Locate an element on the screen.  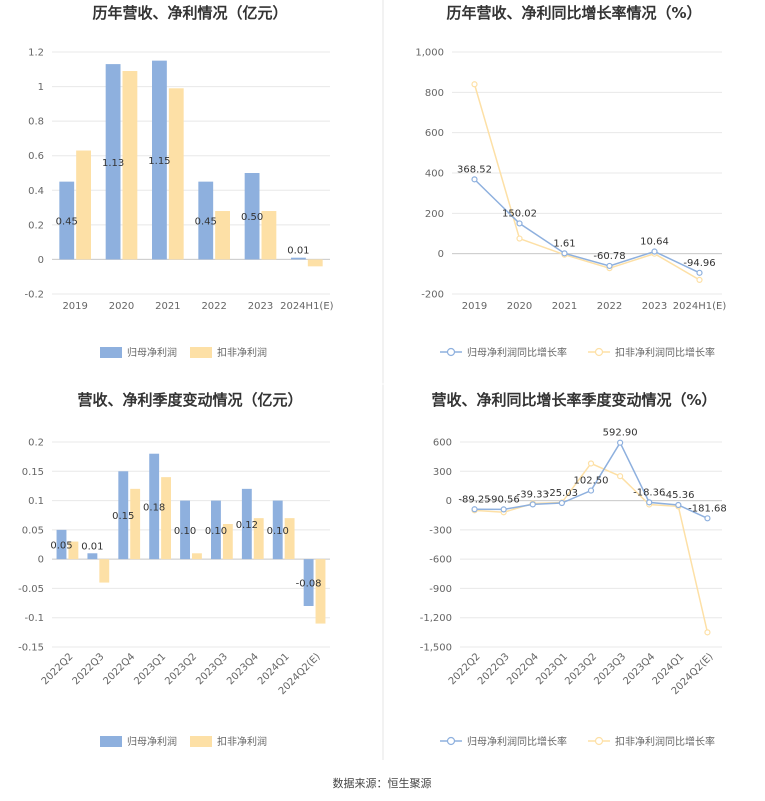
y-tick-label: 0 is located at coordinates (41, 560).